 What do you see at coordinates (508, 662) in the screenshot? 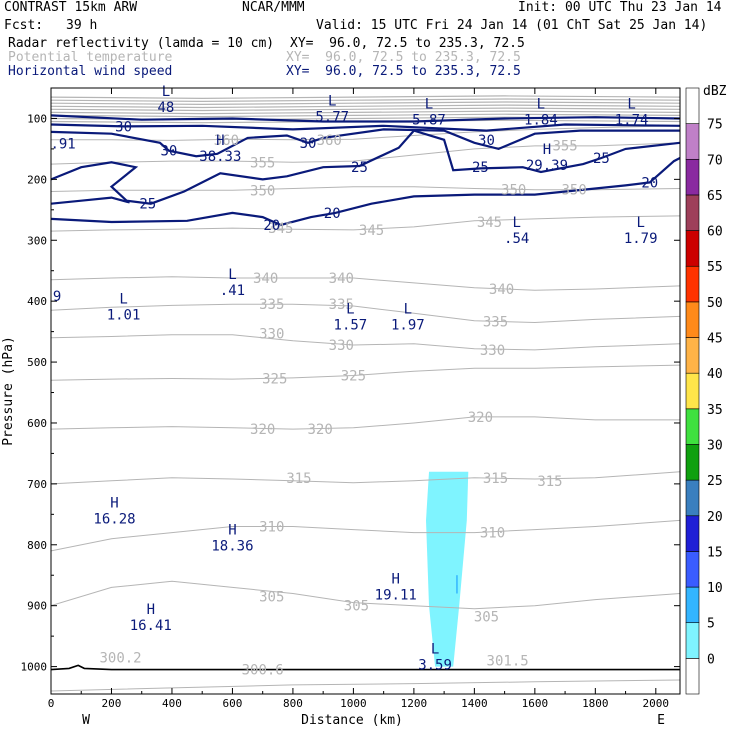
I see `theta-label: 301.5` at bounding box center [508, 662].